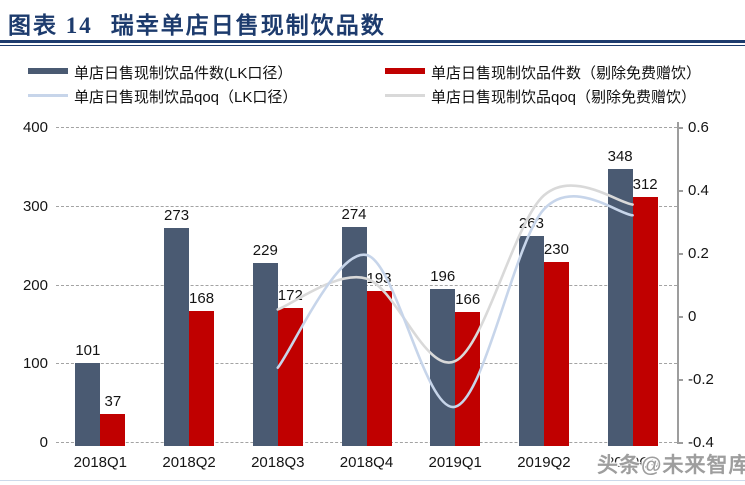 This screenshot has height=485, width=745. I want to click on left-axis-tick-label: 200, so click(35, 285).